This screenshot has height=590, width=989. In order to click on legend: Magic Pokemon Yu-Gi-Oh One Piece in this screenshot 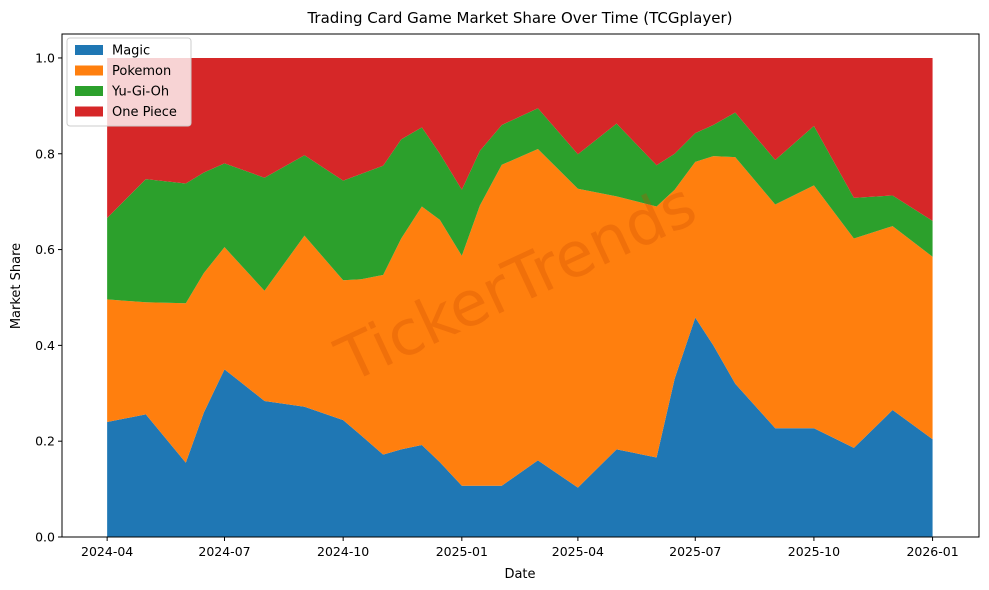, I will do `click(129, 82)`.